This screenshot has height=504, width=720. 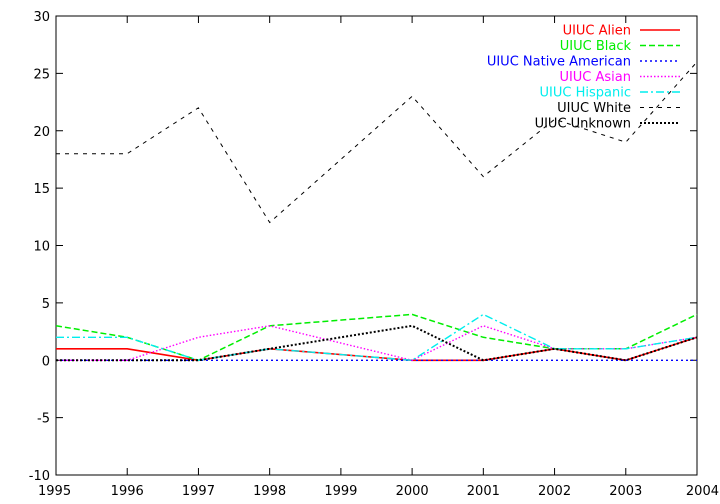 I want to click on y-tick-label: 30, so click(x=41, y=17).